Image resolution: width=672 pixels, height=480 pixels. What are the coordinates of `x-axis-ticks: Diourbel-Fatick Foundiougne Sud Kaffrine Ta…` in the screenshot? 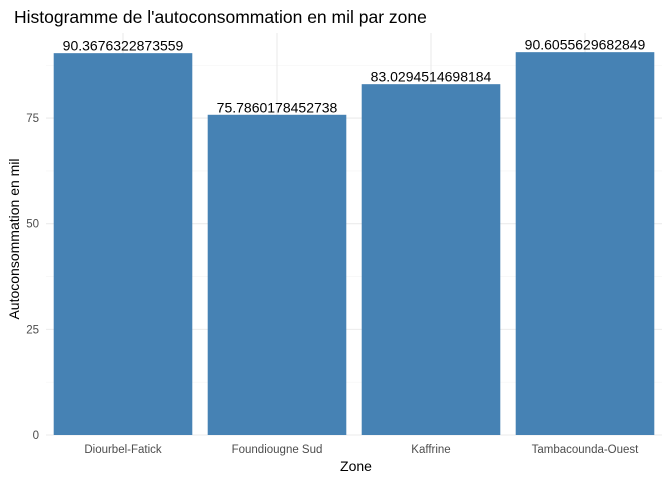 It's located at (361, 450).